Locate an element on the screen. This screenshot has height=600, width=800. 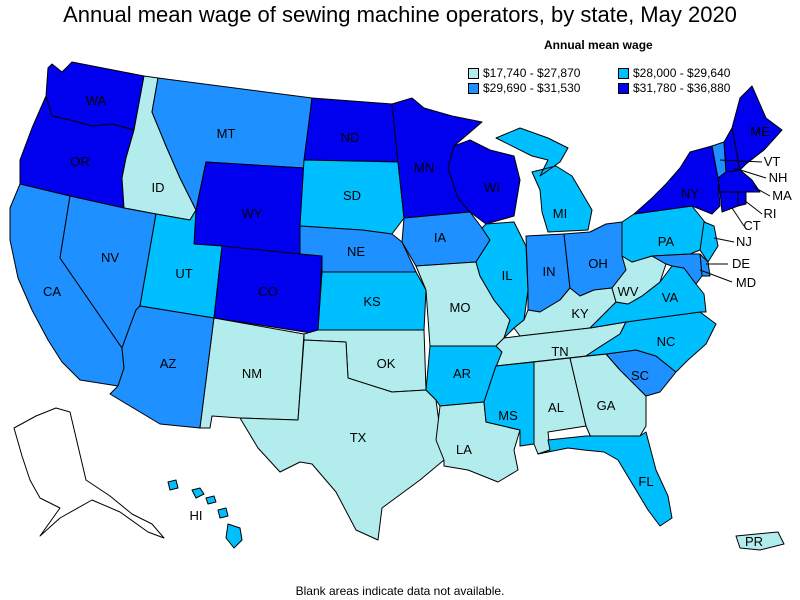
legend-label-tier-4: $31,780 - $36,880 is located at coordinates (682, 88).